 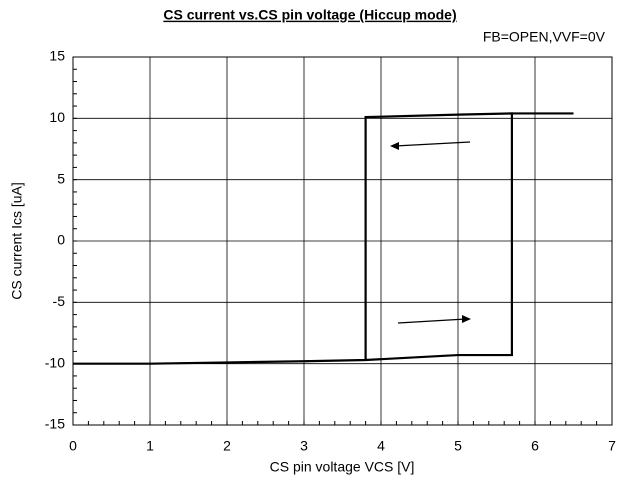 I want to click on y-tick-label: 0, so click(x=61, y=240).